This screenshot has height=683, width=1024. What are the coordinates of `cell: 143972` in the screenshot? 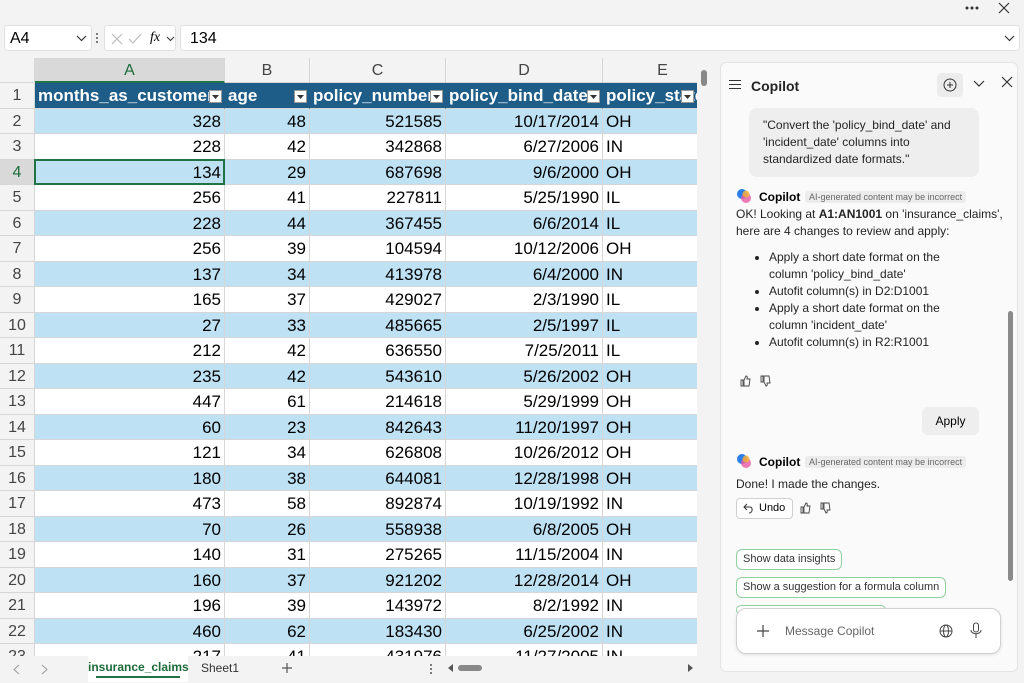 It's located at (378, 606).